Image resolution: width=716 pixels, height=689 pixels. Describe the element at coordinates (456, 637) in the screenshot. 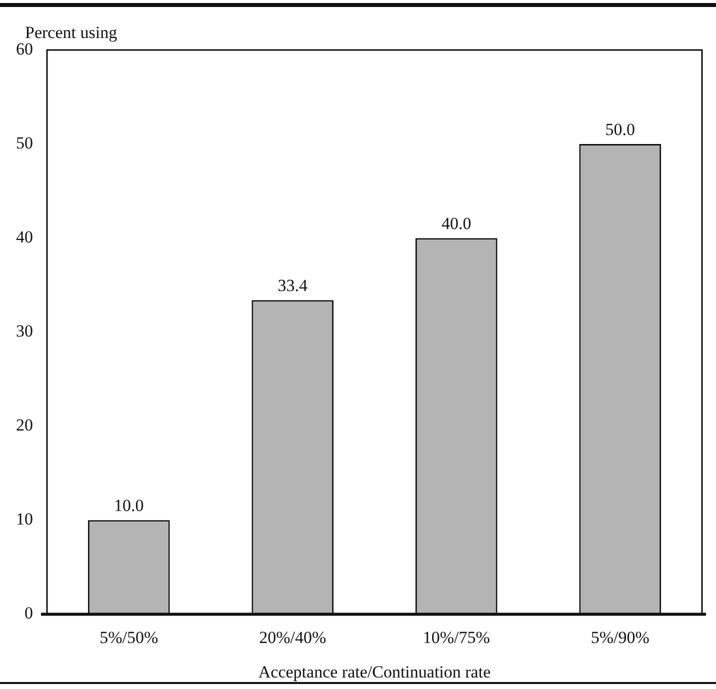

I see `x-tick-label: 10%/75%` at that location.